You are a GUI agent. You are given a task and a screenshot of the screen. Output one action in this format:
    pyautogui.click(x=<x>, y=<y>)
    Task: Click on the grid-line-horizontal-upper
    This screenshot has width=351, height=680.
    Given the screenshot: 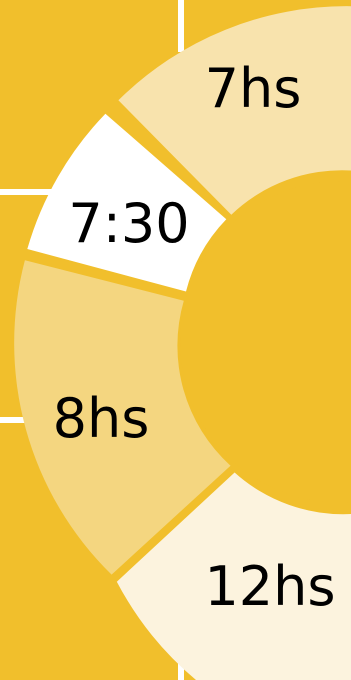 What is the action you would take?
    pyautogui.click(x=30, y=192)
    